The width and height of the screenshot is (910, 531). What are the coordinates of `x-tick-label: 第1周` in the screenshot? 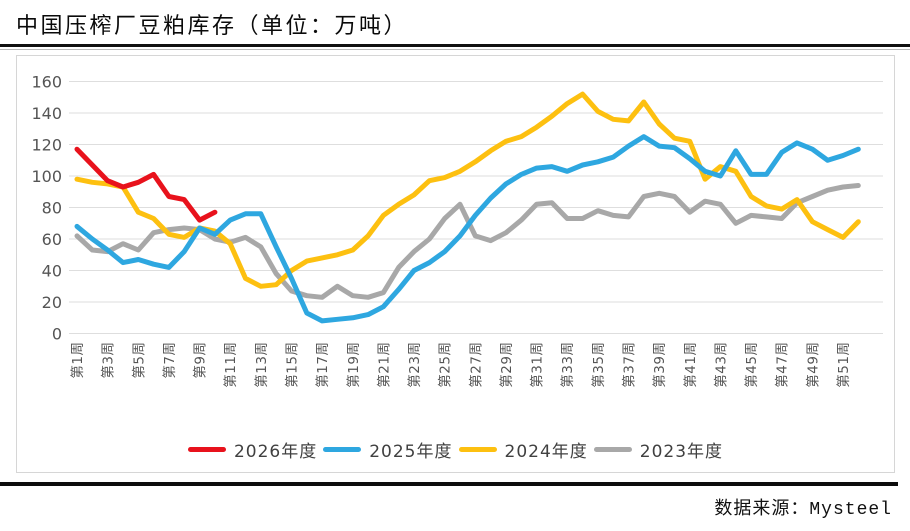 It's located at (77, 360).